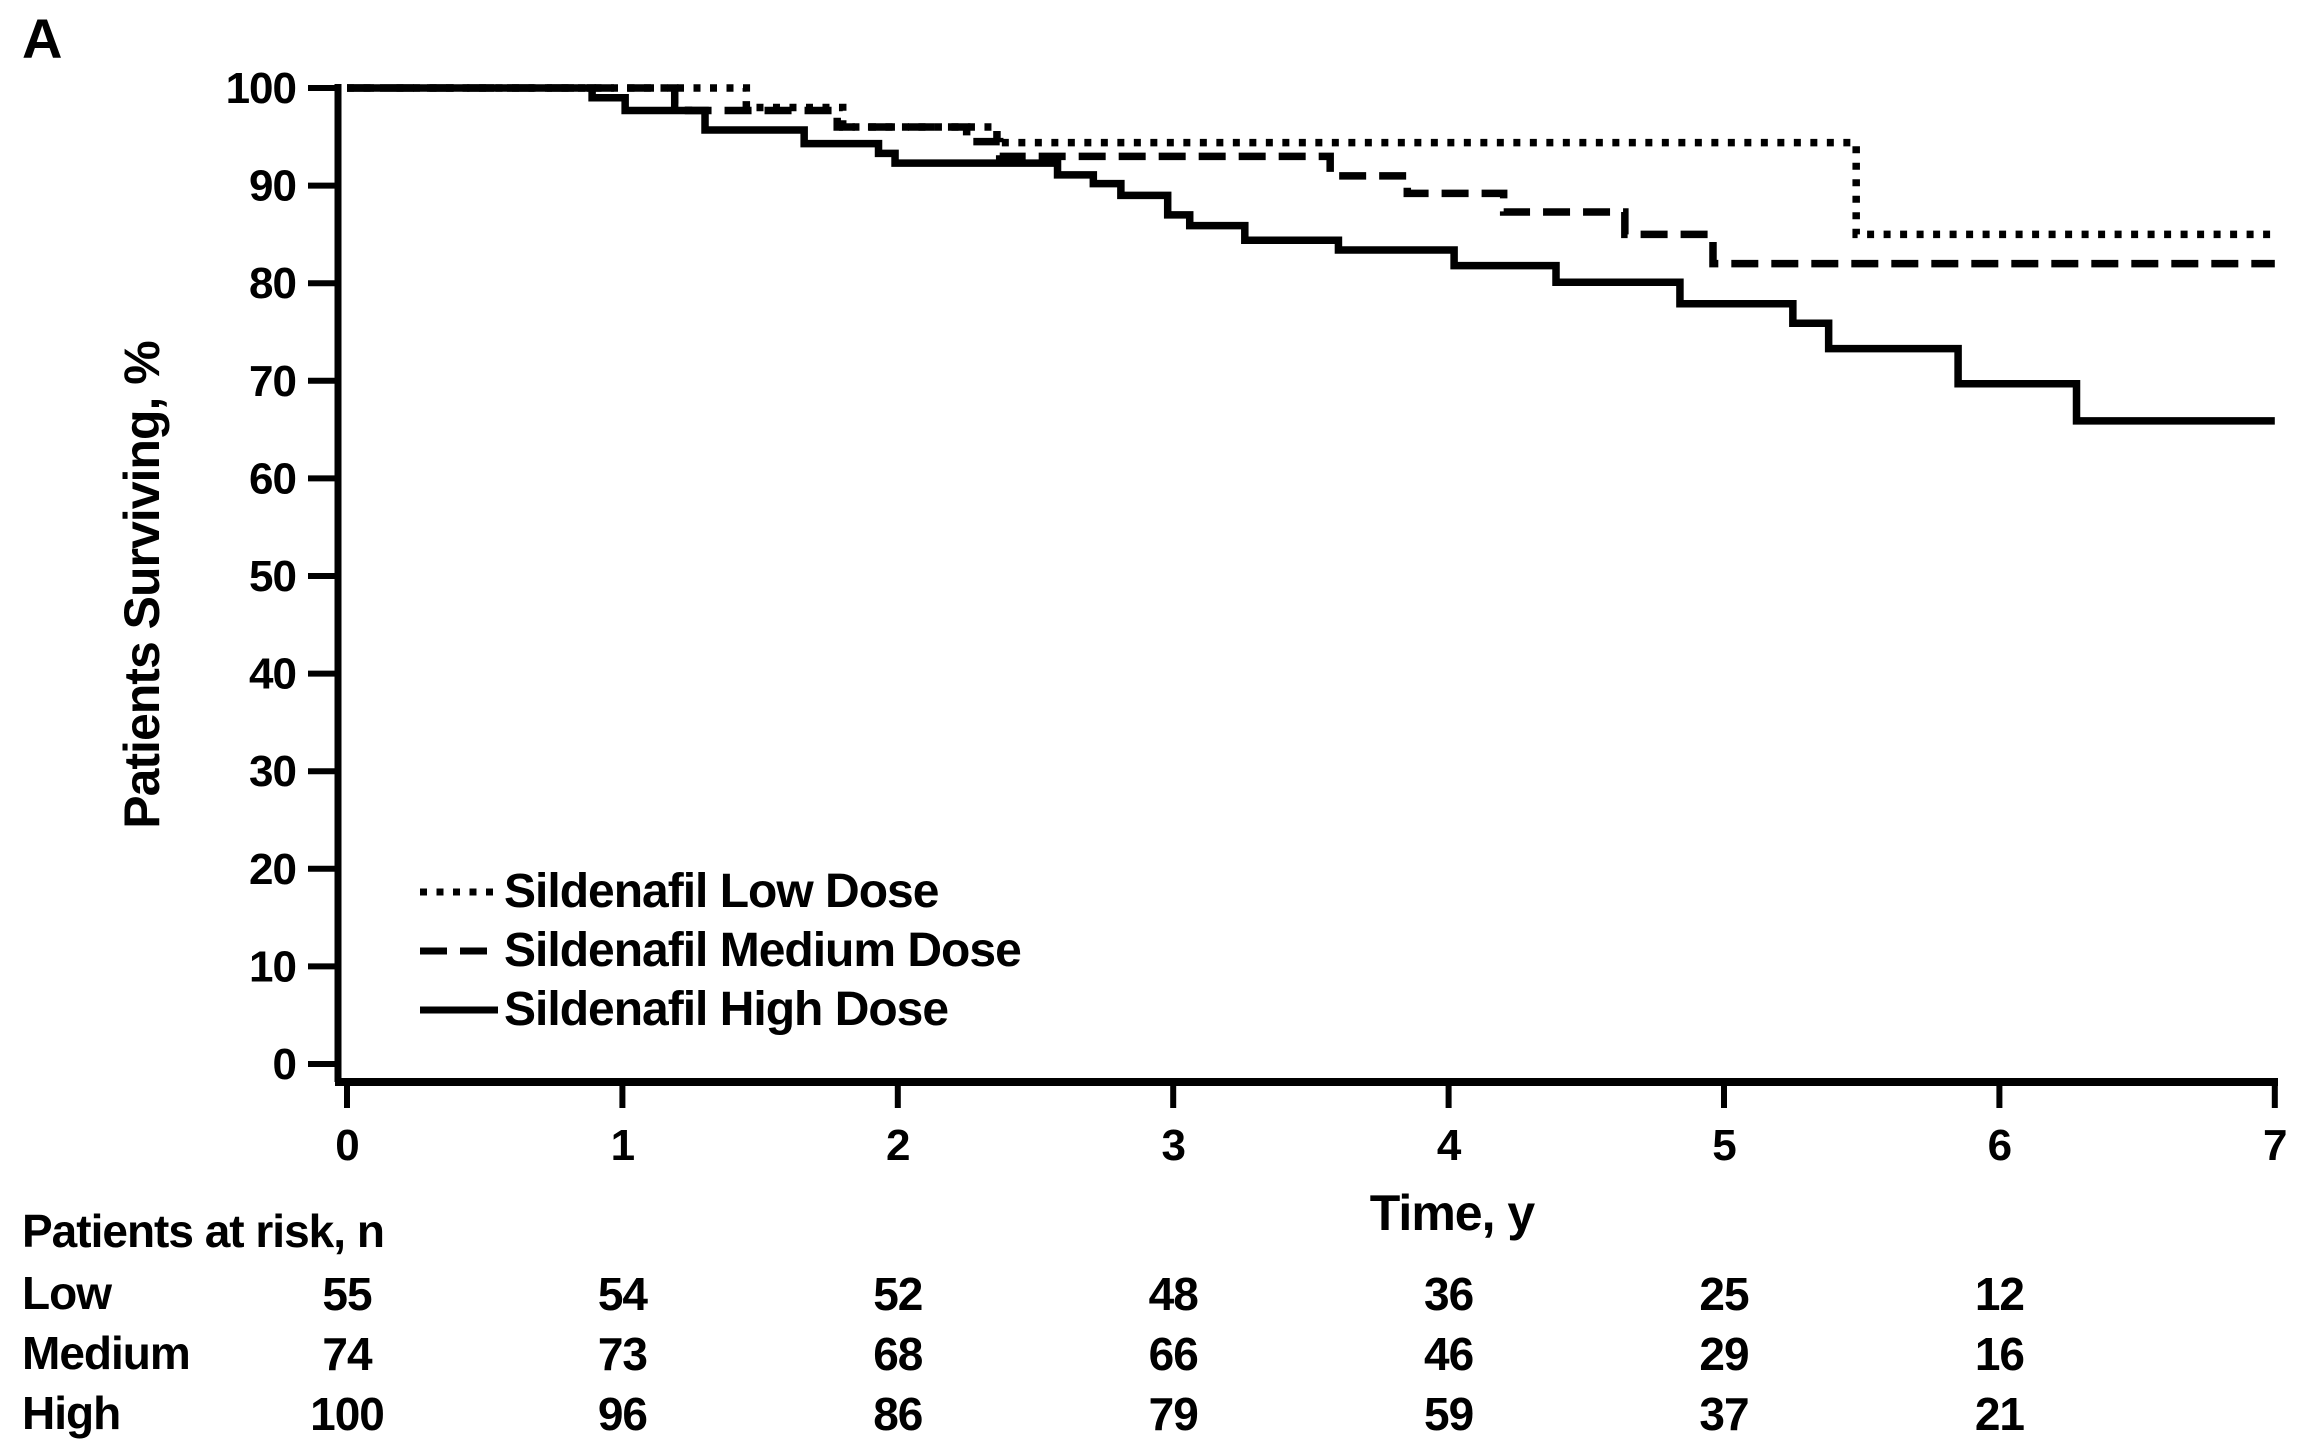 Image resolution: width=2306 pixels, height=1442 pixels. Describe the element at coordinates (897, 1145) in the screenshot. I see `x-tick-label: 2` at that location.